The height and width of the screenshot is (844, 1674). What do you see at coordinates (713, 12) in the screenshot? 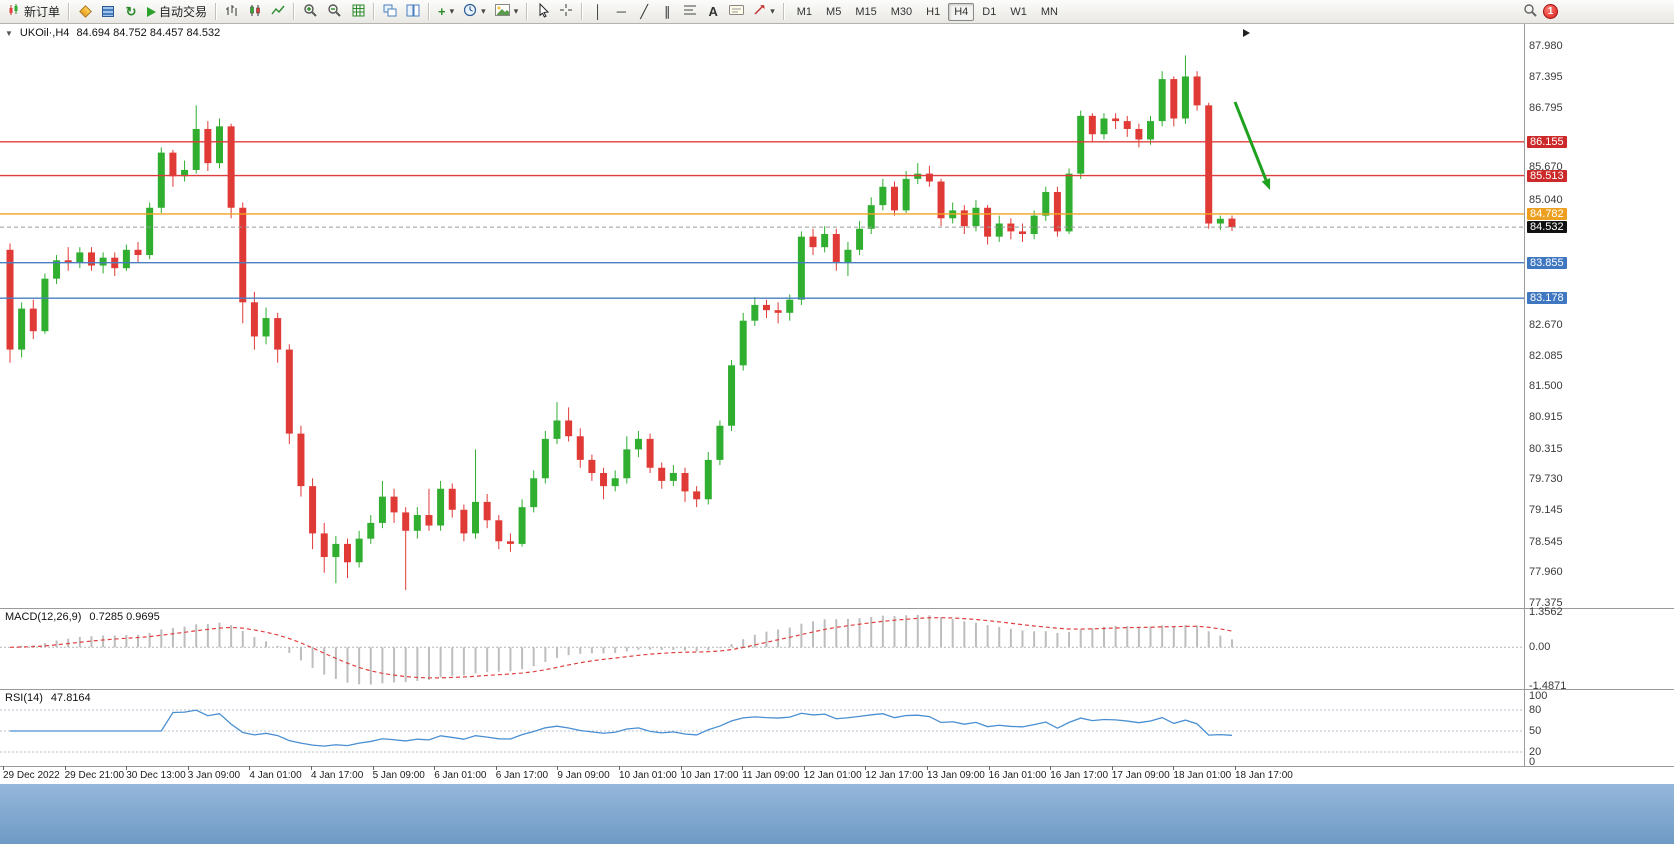
I see `text-tool-button: A` at bounding box center [713, 12].